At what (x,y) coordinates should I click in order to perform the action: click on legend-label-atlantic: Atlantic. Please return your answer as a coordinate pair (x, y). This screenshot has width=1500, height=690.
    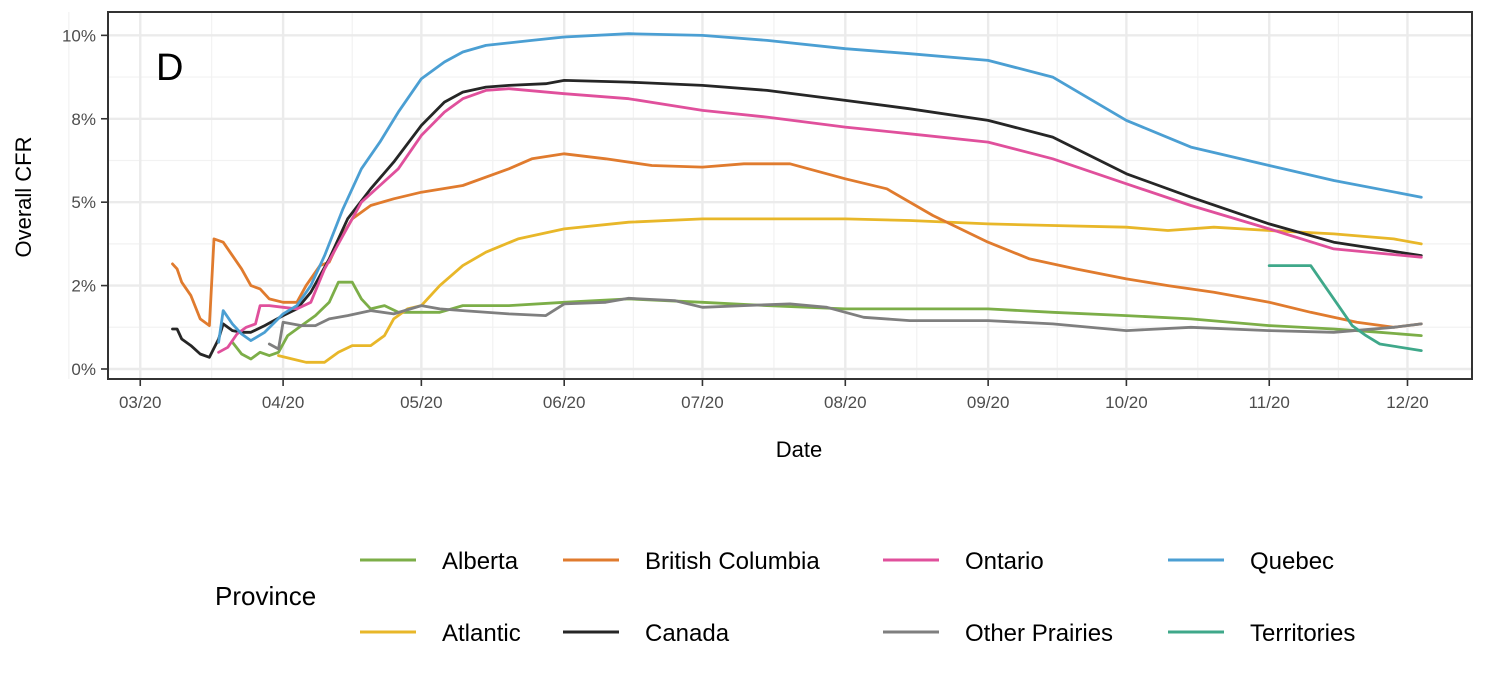
    Looking at the image, I should click on (481, 633).